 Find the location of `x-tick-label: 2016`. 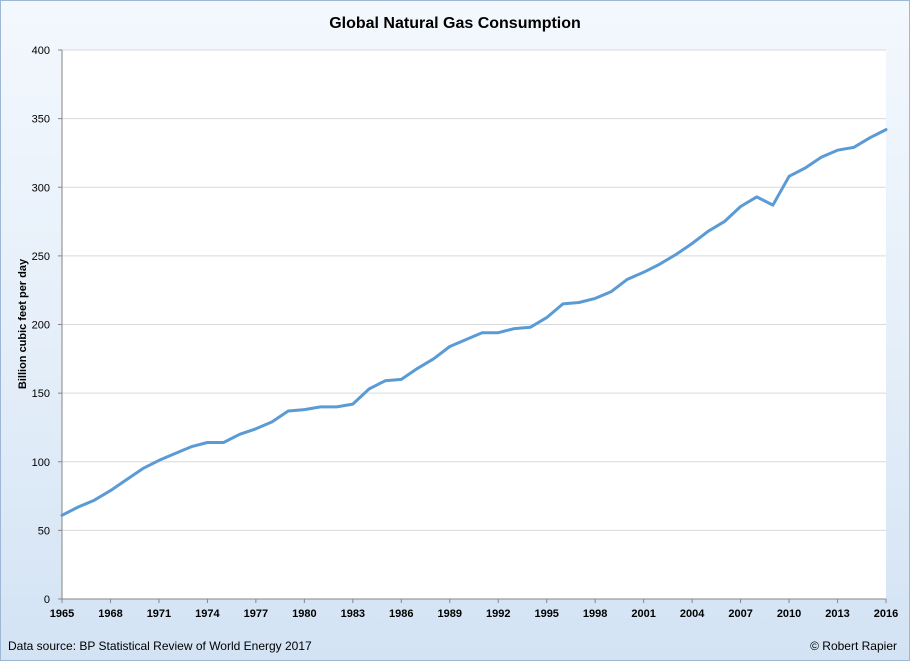

x-tick-label: 2016 is located at coordinates (886, 614).